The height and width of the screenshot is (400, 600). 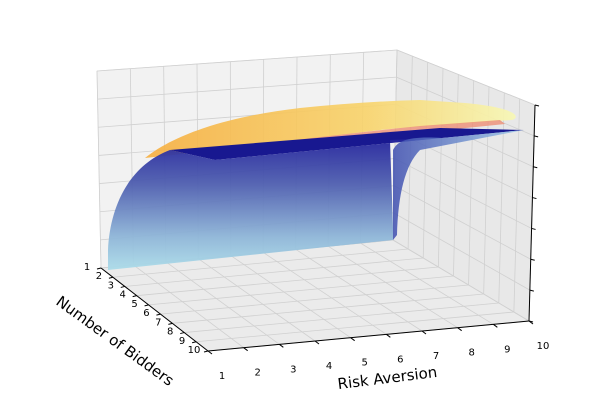 What do you see at coordinates (99, 276) in the screenshot?
I see `y-tick-label: 2` at bounding box center [99, 276].